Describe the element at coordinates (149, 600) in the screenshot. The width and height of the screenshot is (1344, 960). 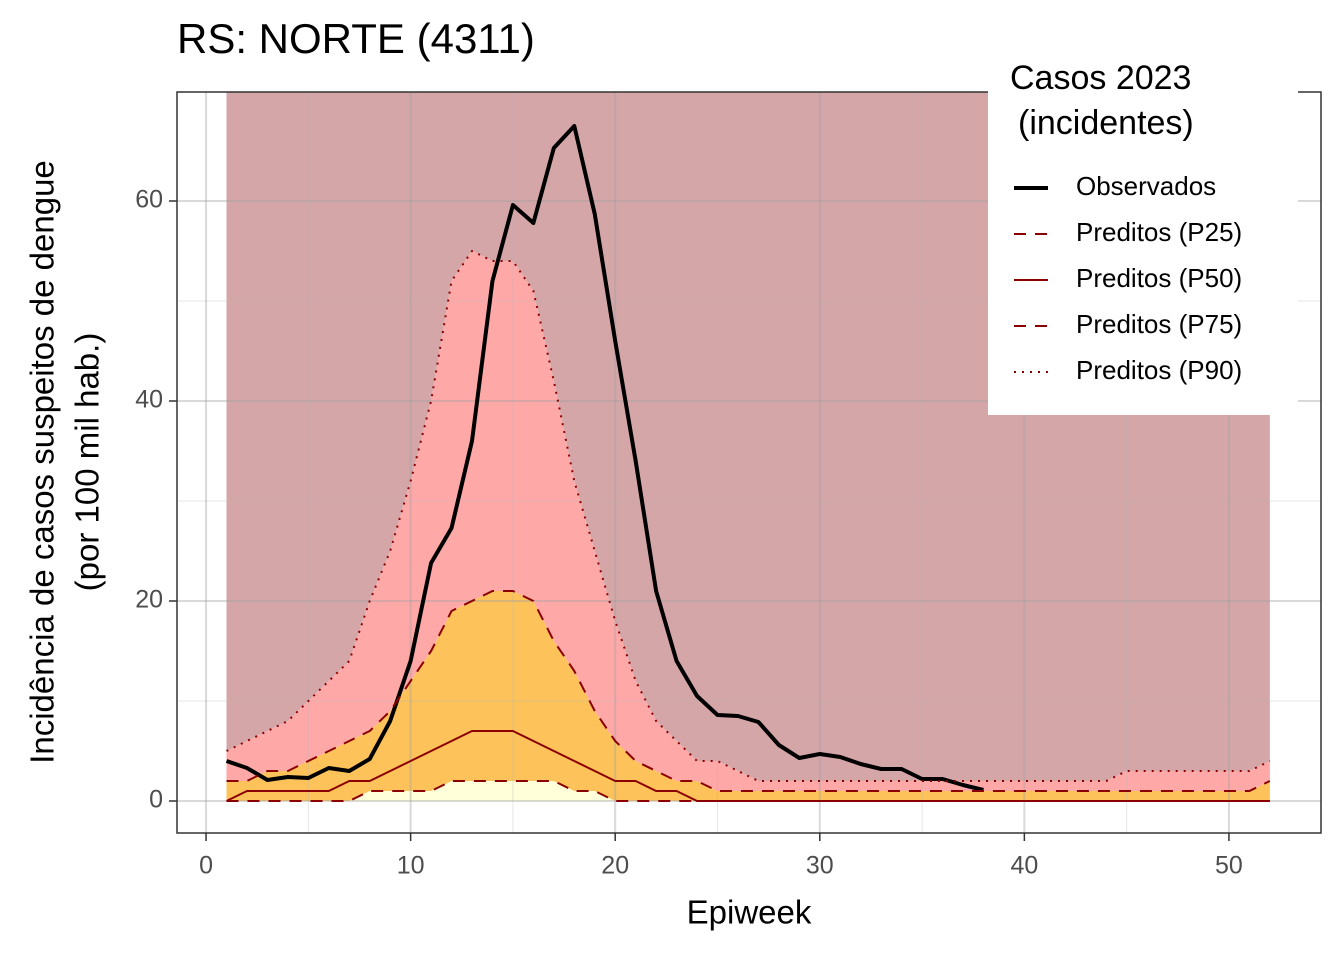
I see `y-tick-label: 20` at that location.